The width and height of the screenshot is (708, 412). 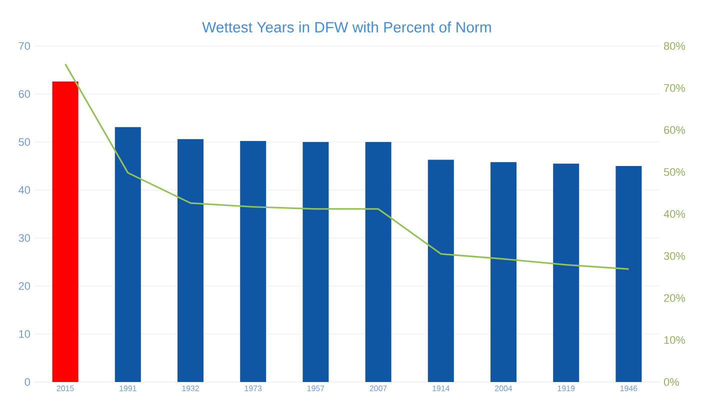 What do you see at coordinates (24, 190) in the screenshot?
I see `y-tick-label: 40` at bounding box center [24, 190].